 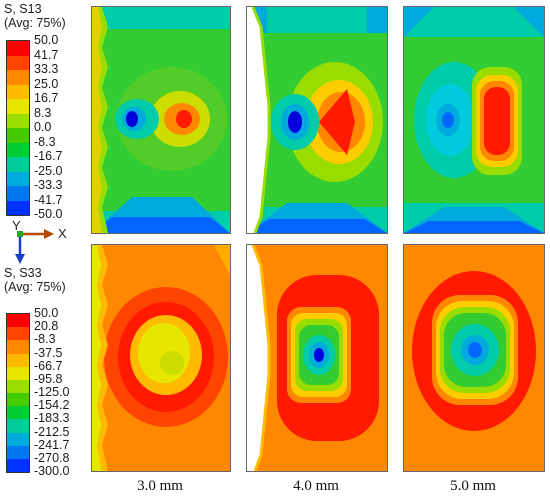 What do you see at coordinates (161, 358) in the screenshot?
I see `s33-plot-3mm` at bounding box center [161, 358].